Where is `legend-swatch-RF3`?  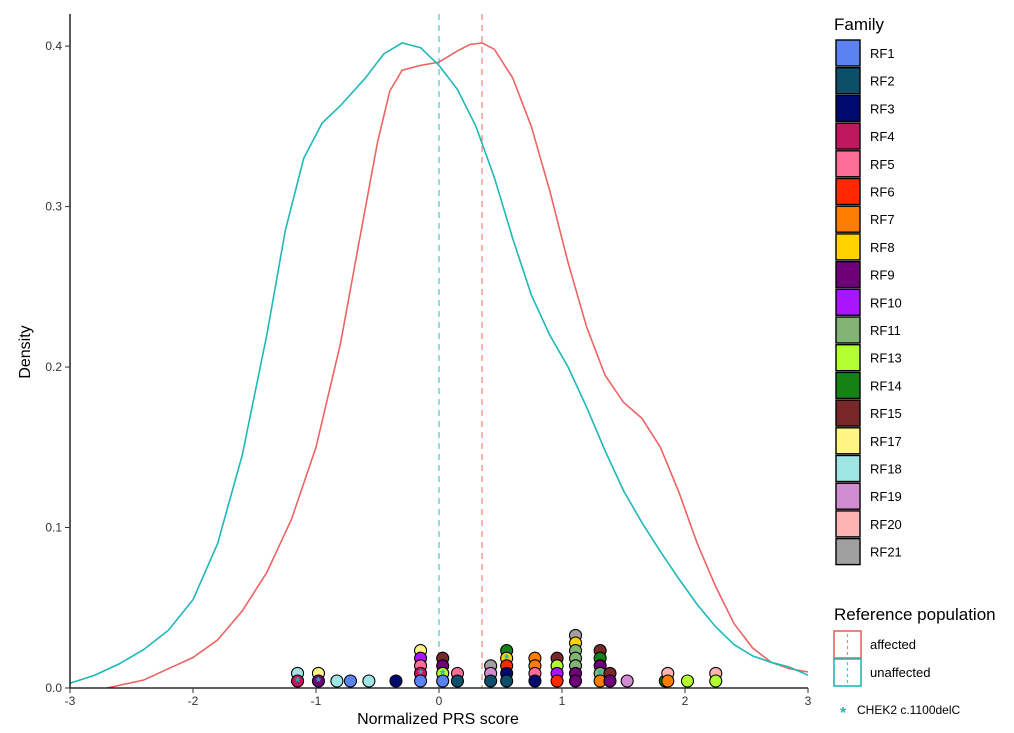 legend-swatch-RF3 is located at coordinates (848, 108).